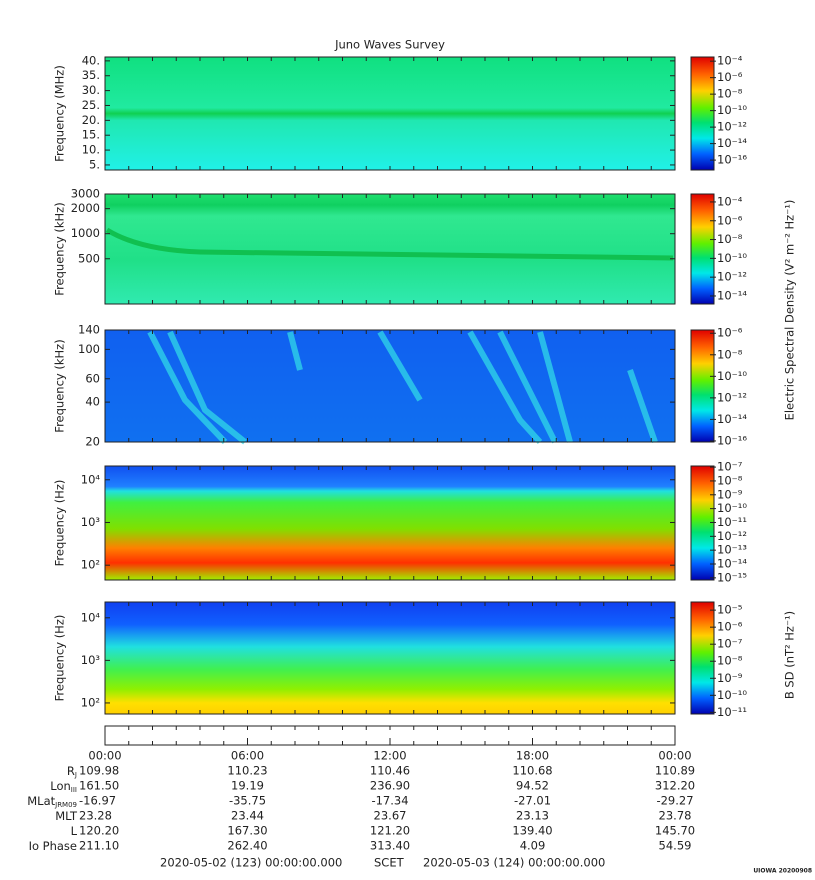 The image size is (815, 880). I want to click on ephemeris-label: LonIII, so click(63, 787).